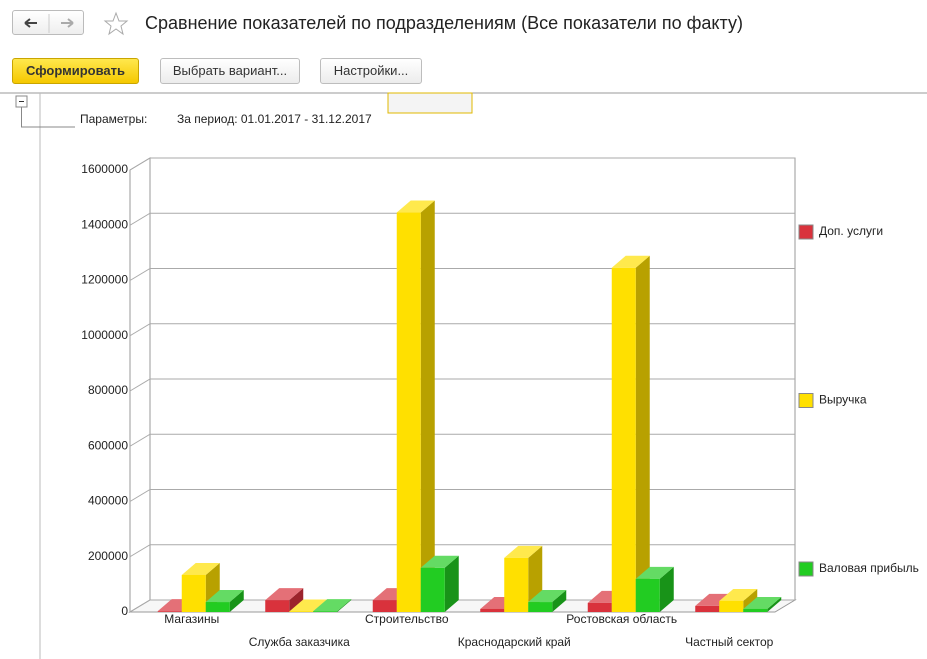  I want to click on star, so click(116, 24).